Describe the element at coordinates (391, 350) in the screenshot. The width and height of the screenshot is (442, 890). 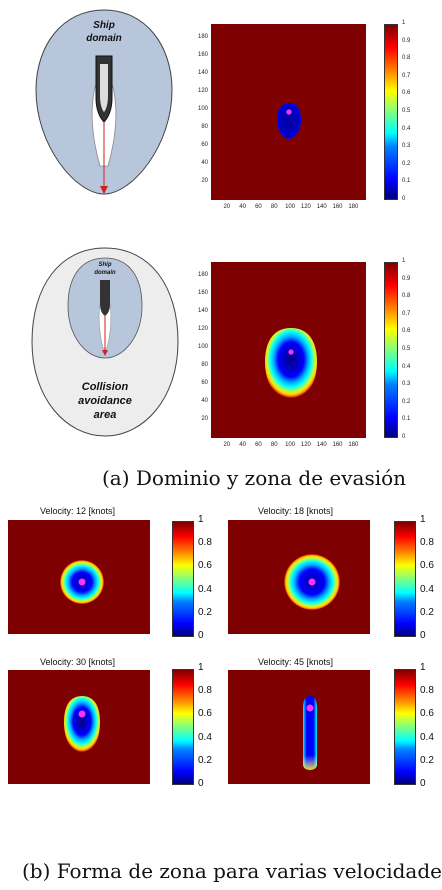
I see `colorbar-a2` at that location.